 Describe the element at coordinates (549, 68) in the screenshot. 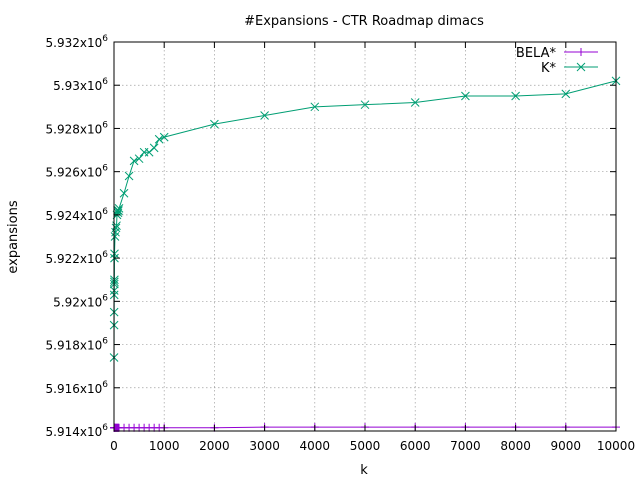

I see `legend-label: K*` at that location.